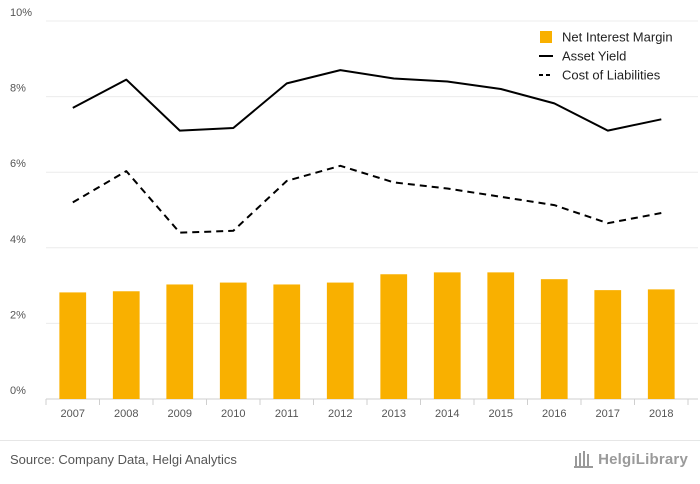 This screenshot has height=484, width=700. What do you see at coordinates (501, 335) in the screenshot?
I see `bar-2015` at bounding box center [501, 335].